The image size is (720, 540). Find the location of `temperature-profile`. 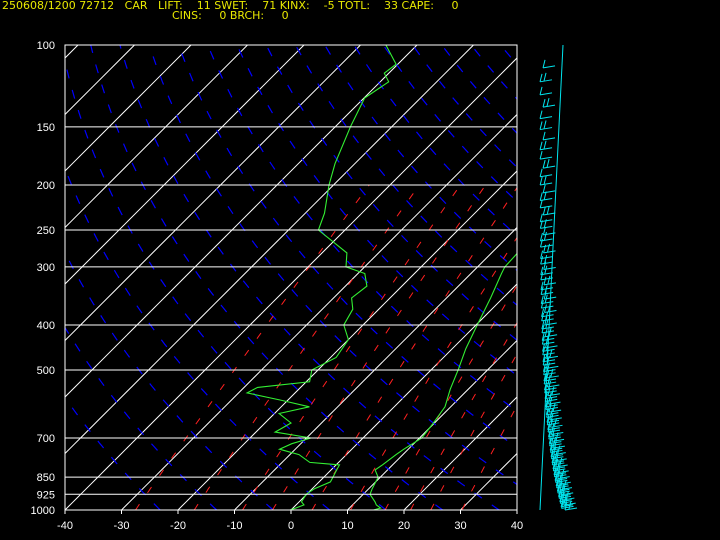

temperature-profile is located at coordinates (443, 381).